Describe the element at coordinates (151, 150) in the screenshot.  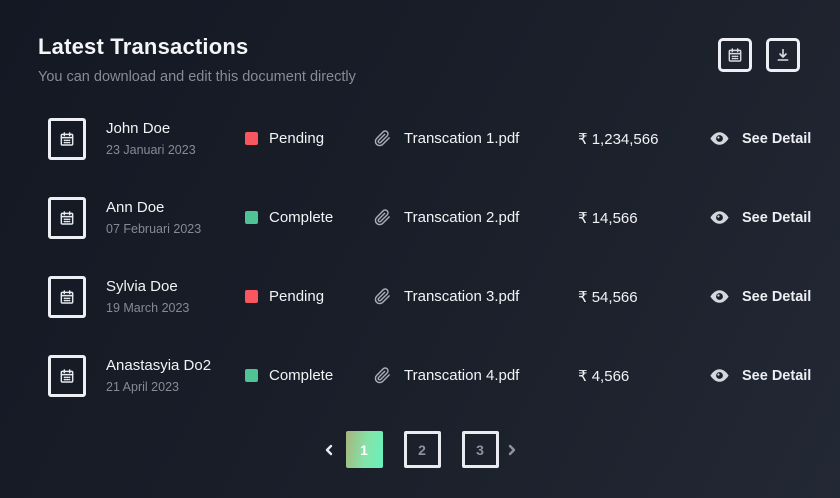
I see `transaction-date: 23 Januari 2023` at that location.